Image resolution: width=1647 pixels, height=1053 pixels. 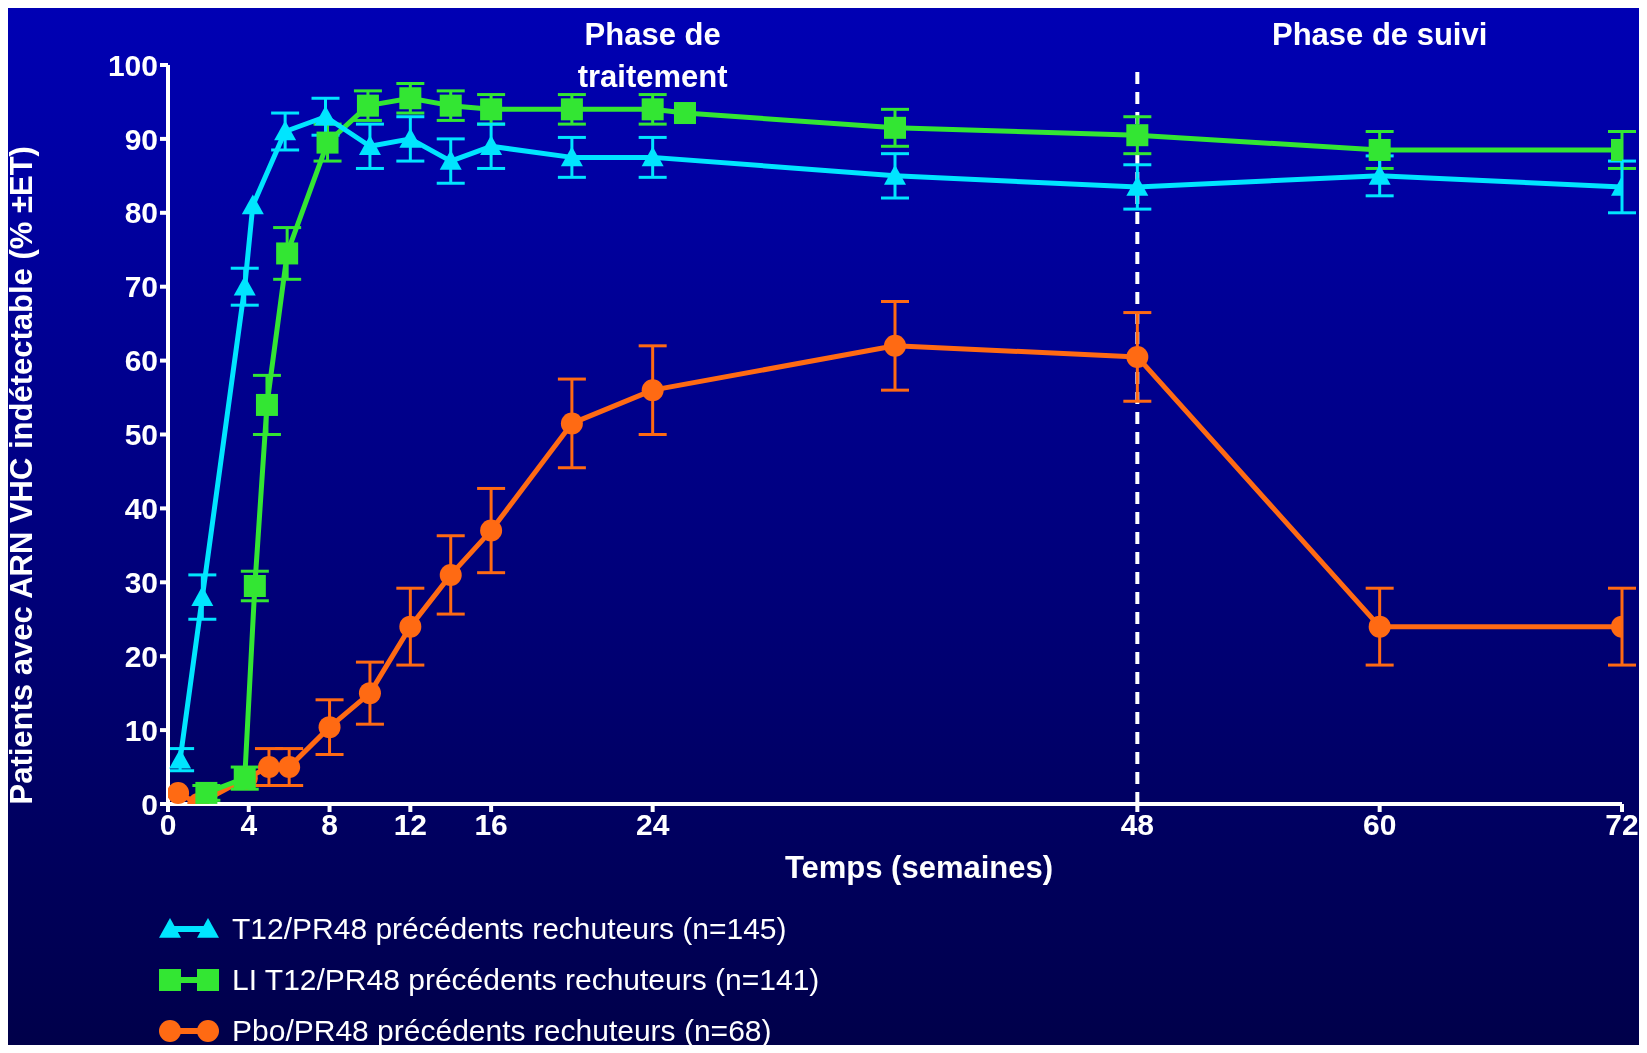 What do you see at coordinates (1379, 825) in the screenshot?
I see `x-tick-label: 60` at bounding box center [1379, 825].